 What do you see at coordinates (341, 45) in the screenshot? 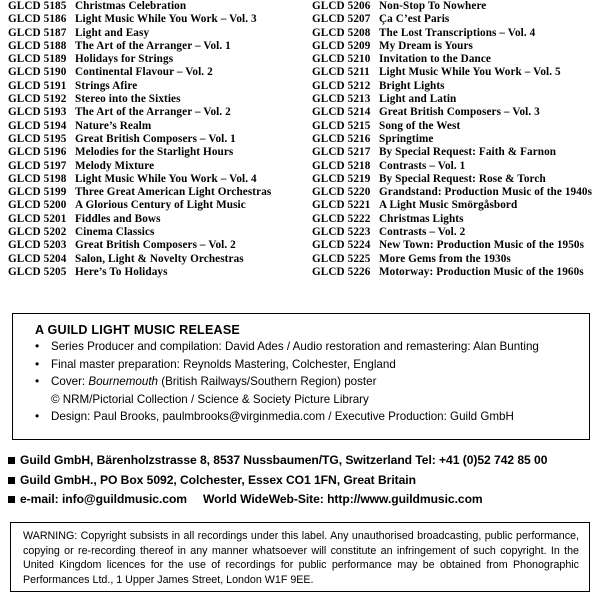
I see `catalogue-code: GLCD 5209` at bounding box center [341, 45].